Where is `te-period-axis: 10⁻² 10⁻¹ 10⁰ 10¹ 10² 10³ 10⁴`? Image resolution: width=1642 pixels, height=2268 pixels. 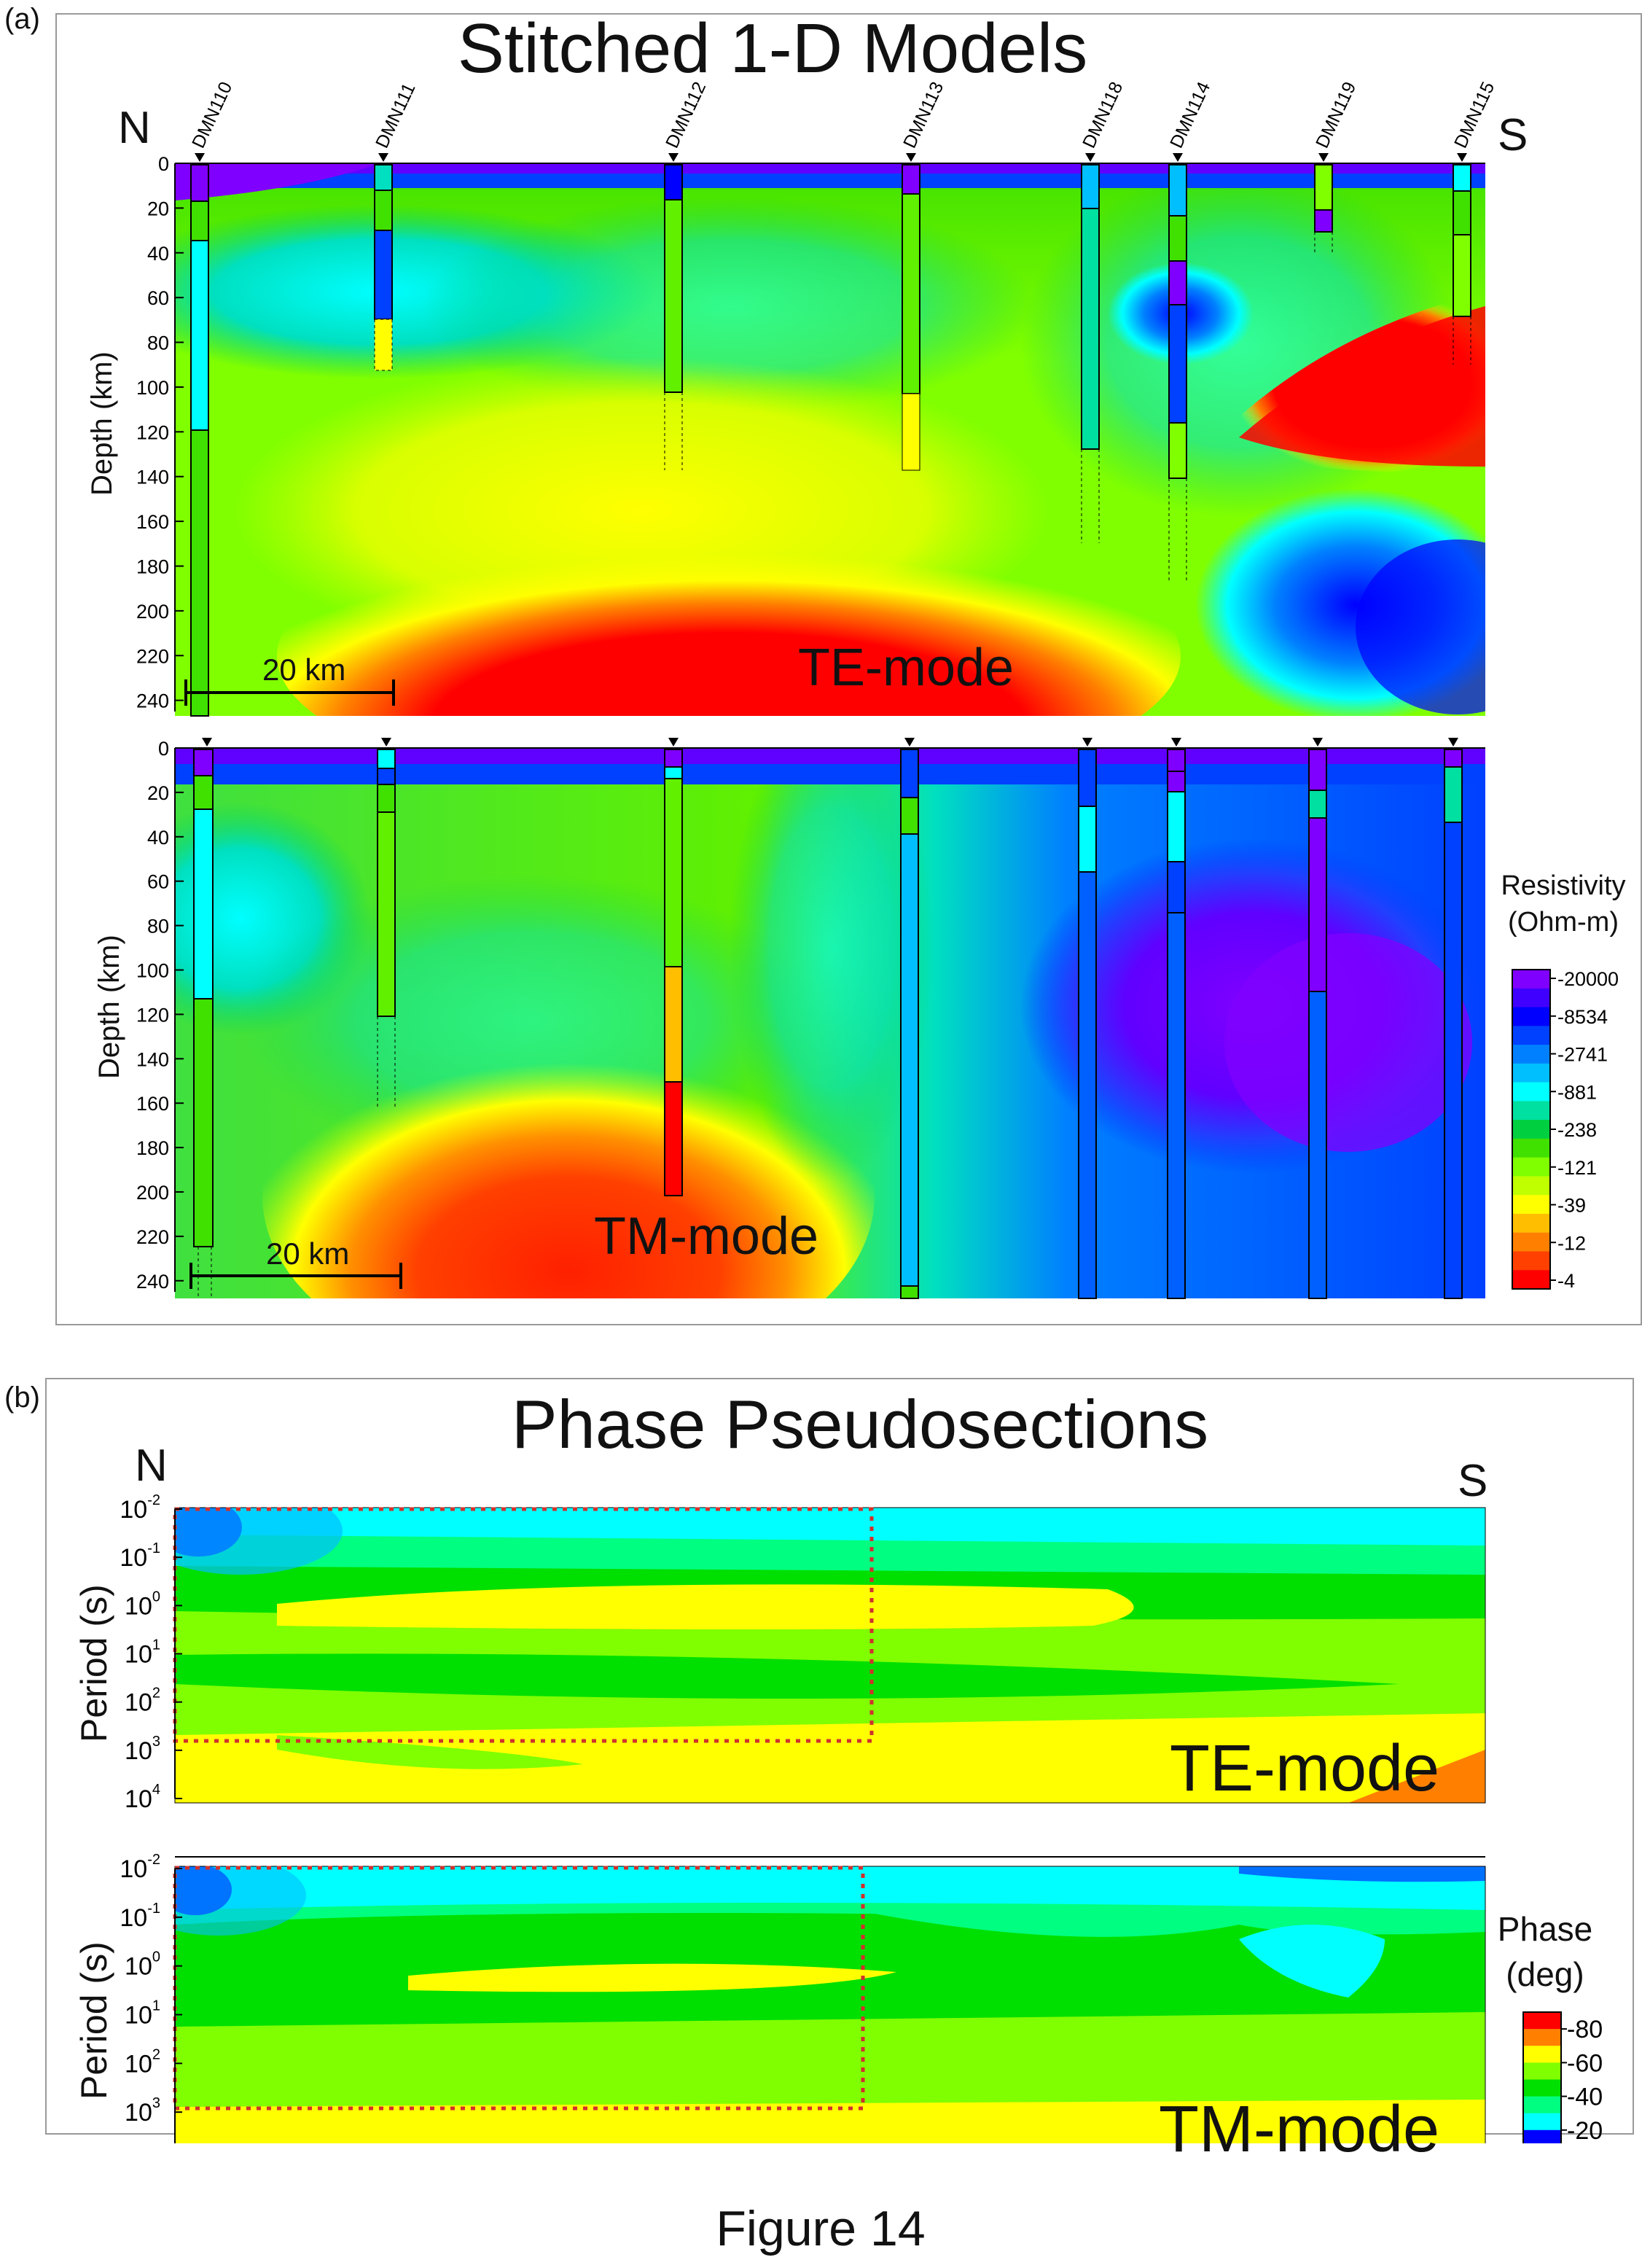 te-period-axis: 10⁻² 10⁻¹ 10⁰ 10¹ 10² 10³ 10⁴ is located at coordinates (151, 1652).